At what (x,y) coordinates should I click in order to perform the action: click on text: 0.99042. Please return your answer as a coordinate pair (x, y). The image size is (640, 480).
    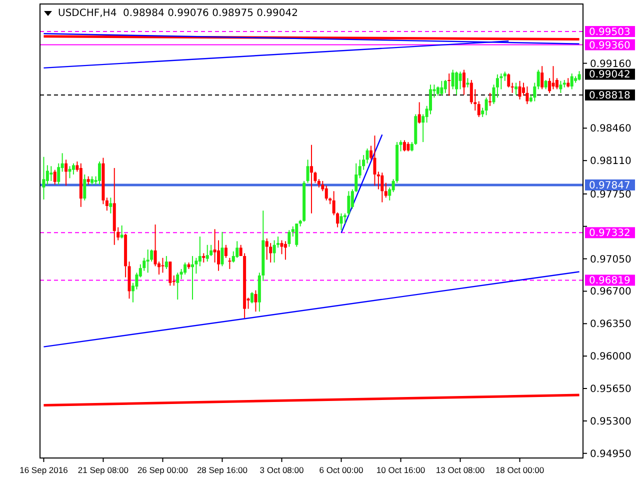
    Looking at the image, I should click on (609, 75).